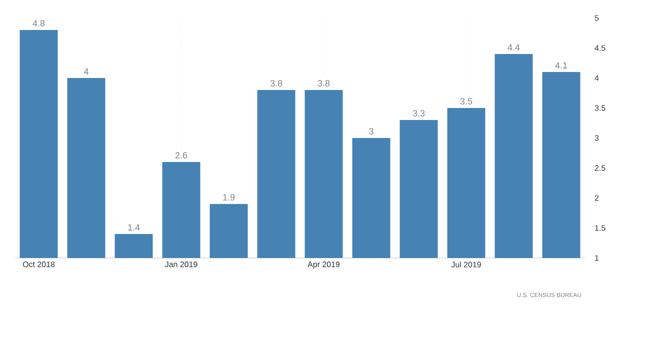 Image resolution: width=665 pixels, height=342 pixels. What do you see at coordinates (371, 131) in the screenshot?
I see `data-label: 3` at bounding box center [371, 131].